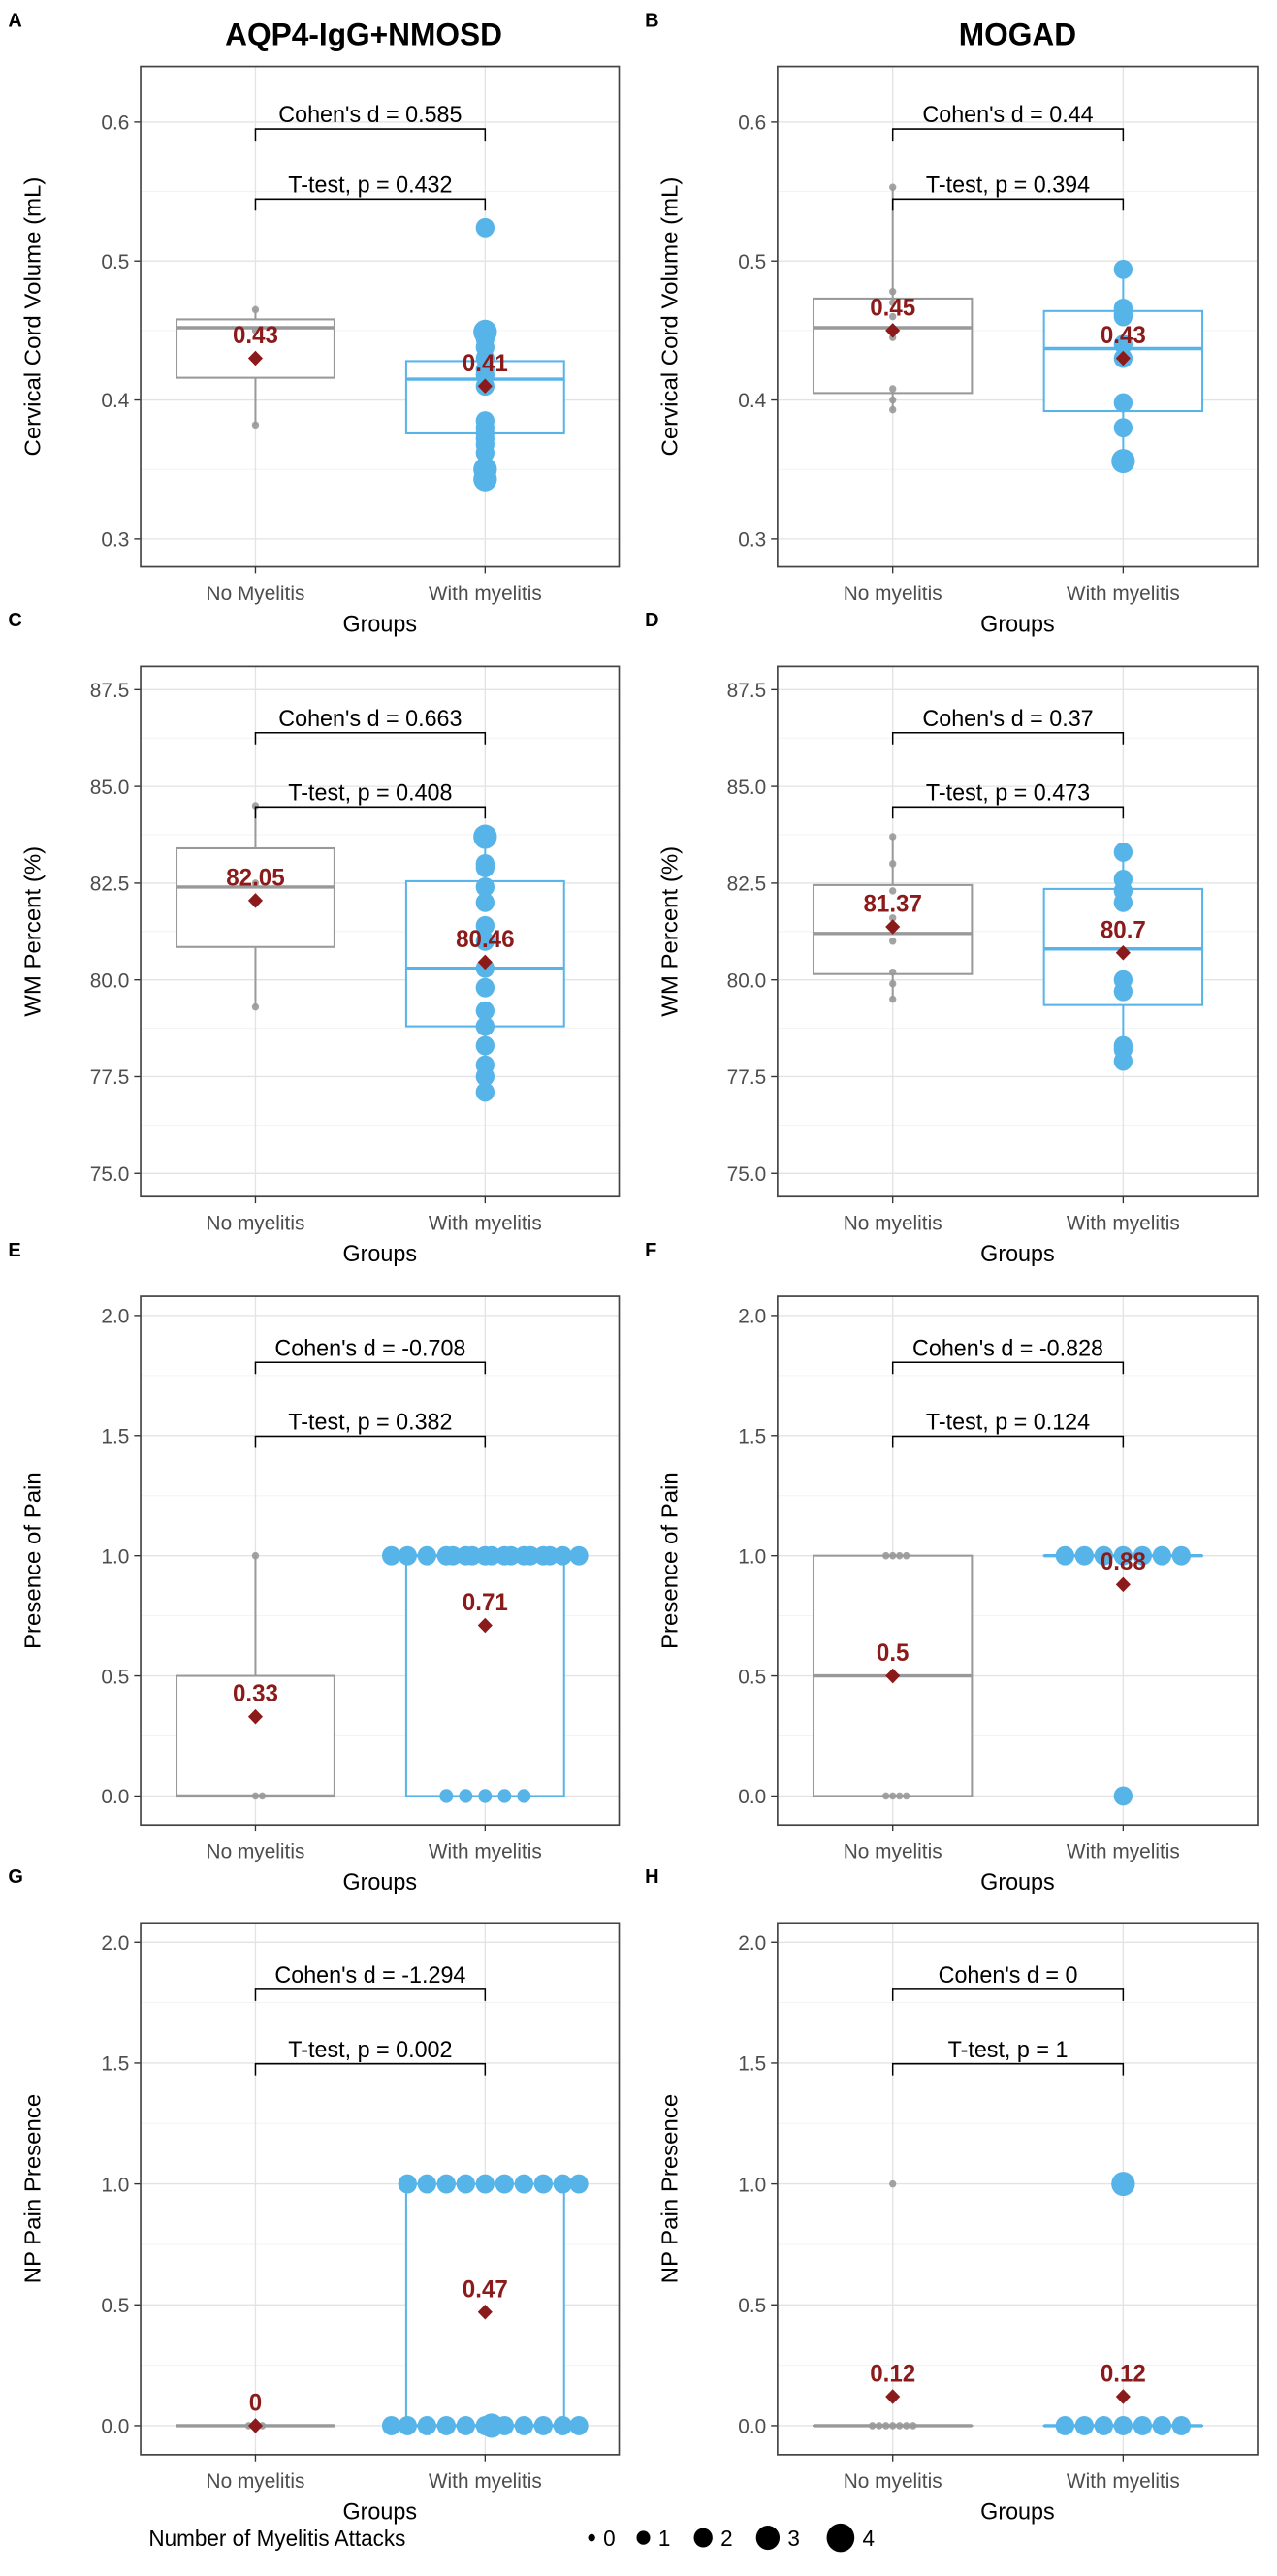  Describe the element at coordinates (110, 1077) in the screenshot. I see `y-tick-label: 77.5` at that location.